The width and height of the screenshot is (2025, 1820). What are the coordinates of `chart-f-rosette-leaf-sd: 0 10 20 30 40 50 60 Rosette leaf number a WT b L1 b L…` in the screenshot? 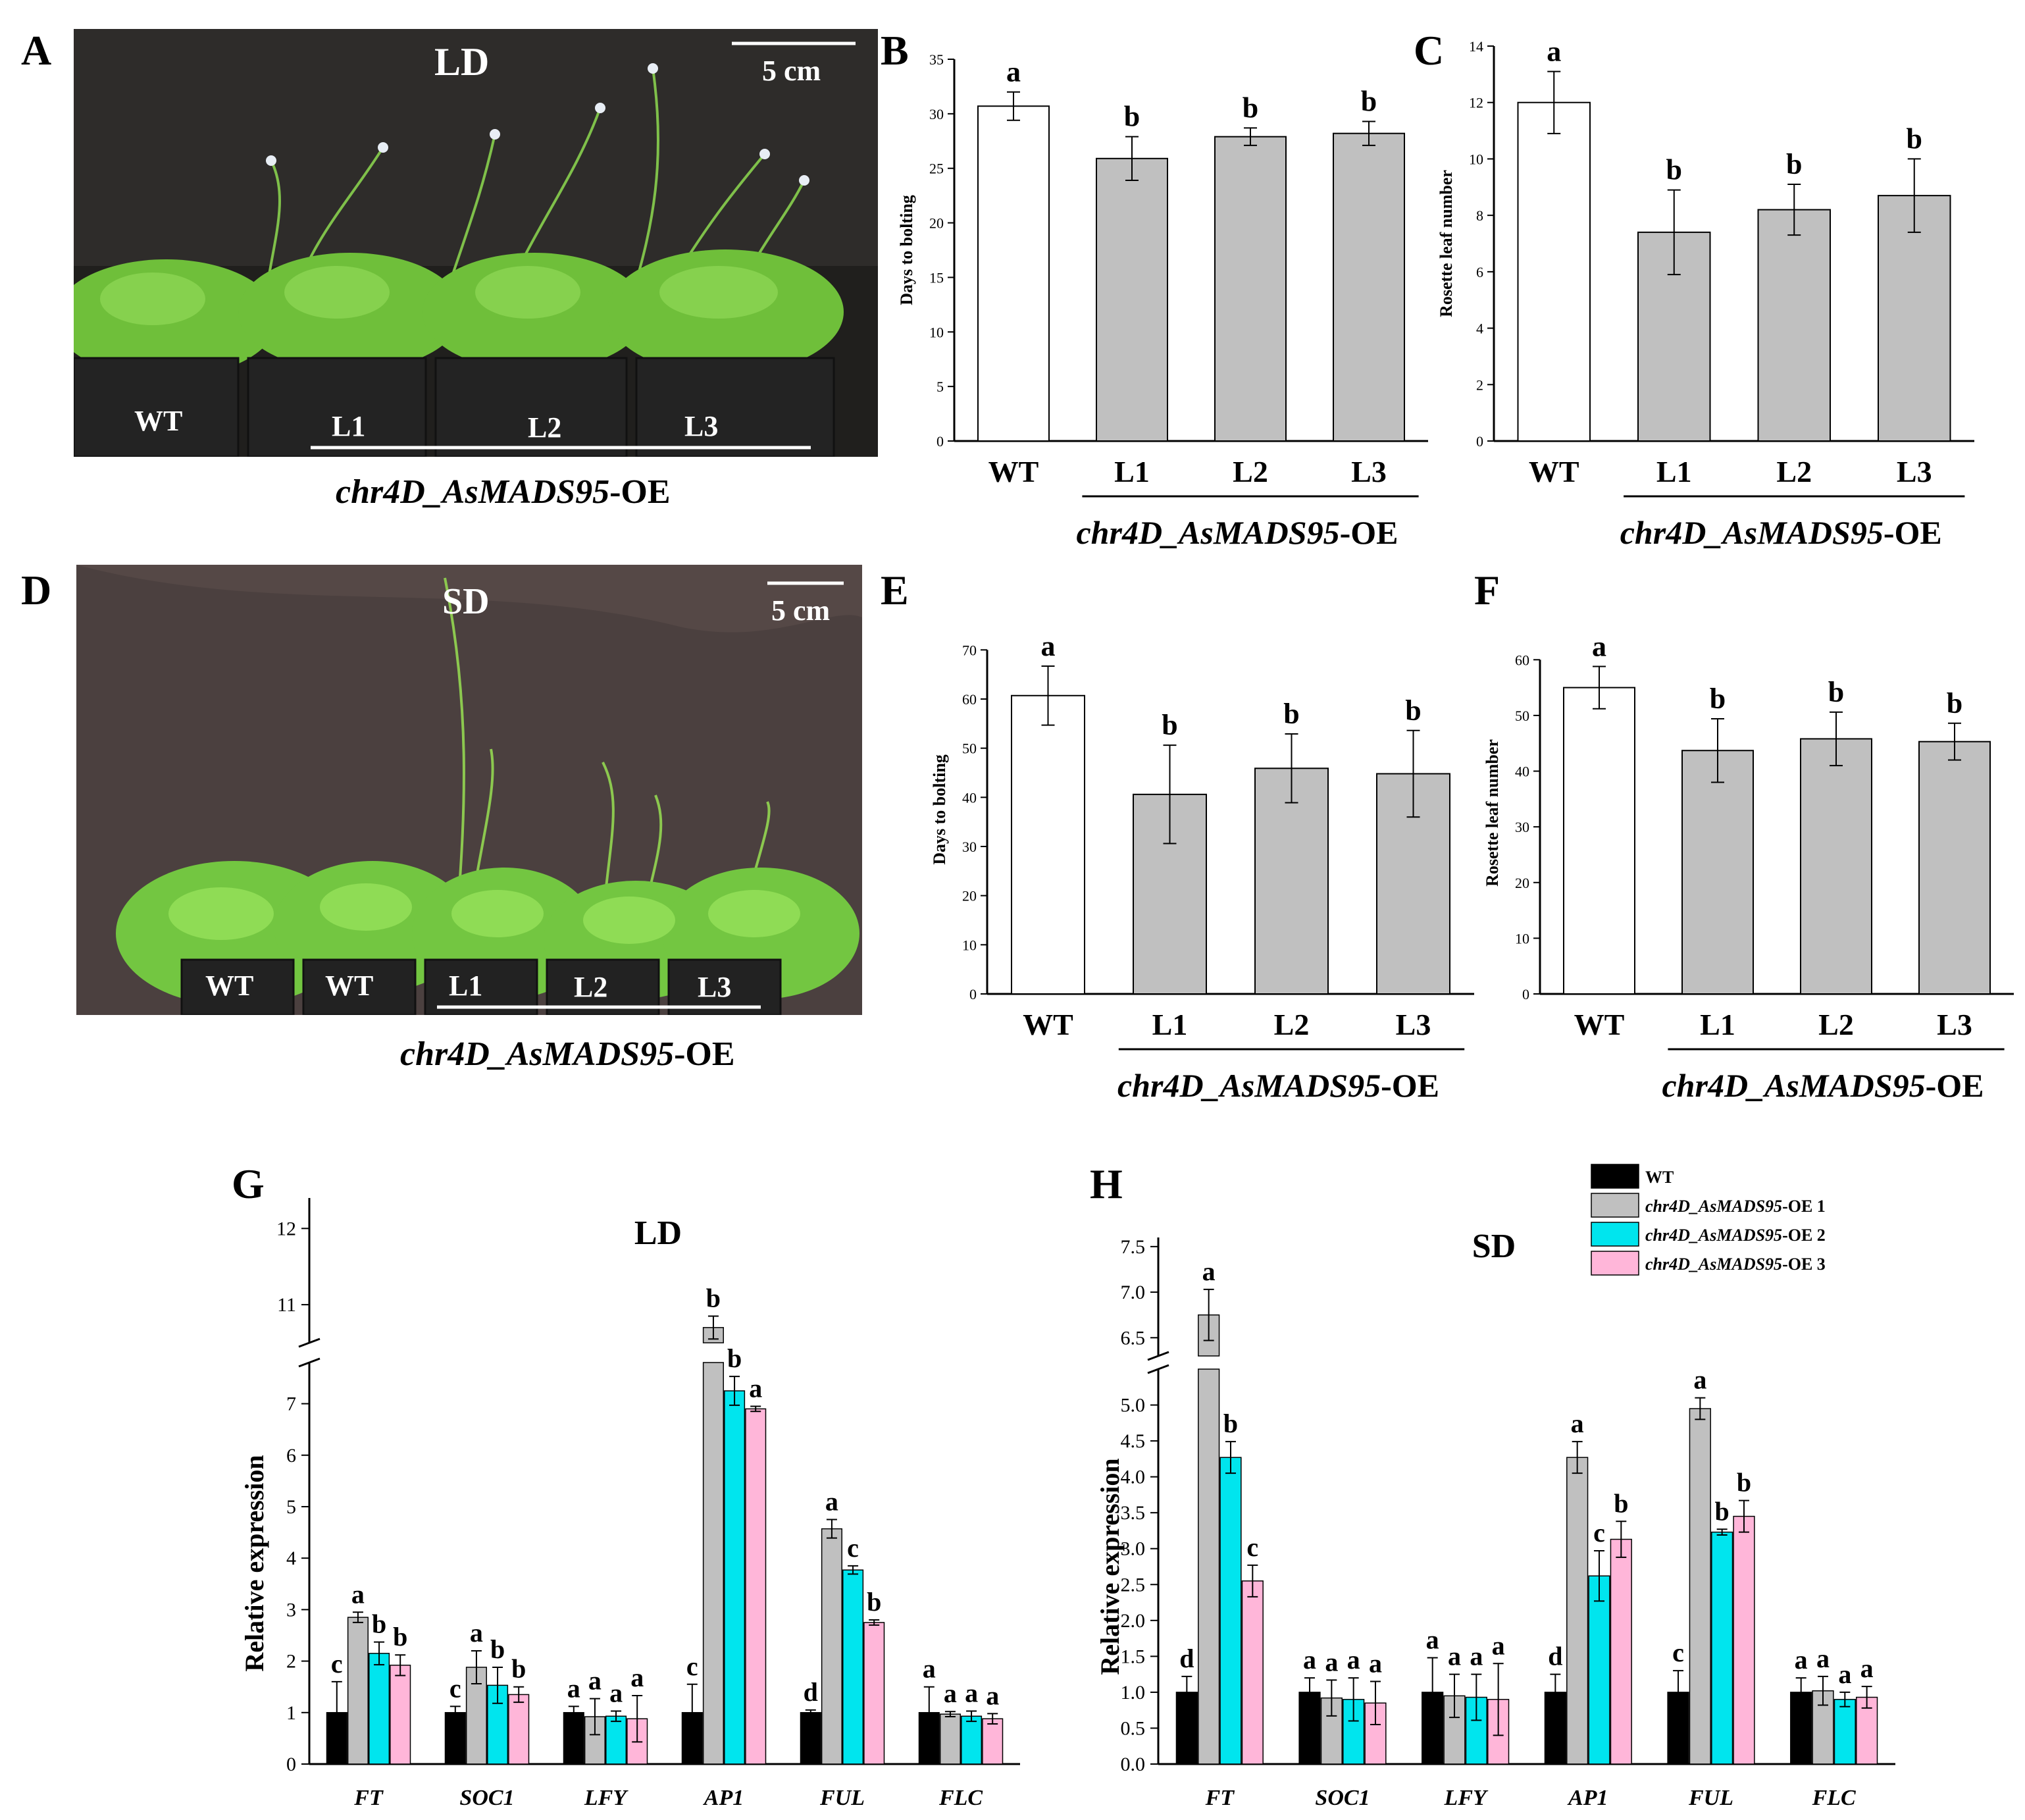 It's located at (1748, 867).